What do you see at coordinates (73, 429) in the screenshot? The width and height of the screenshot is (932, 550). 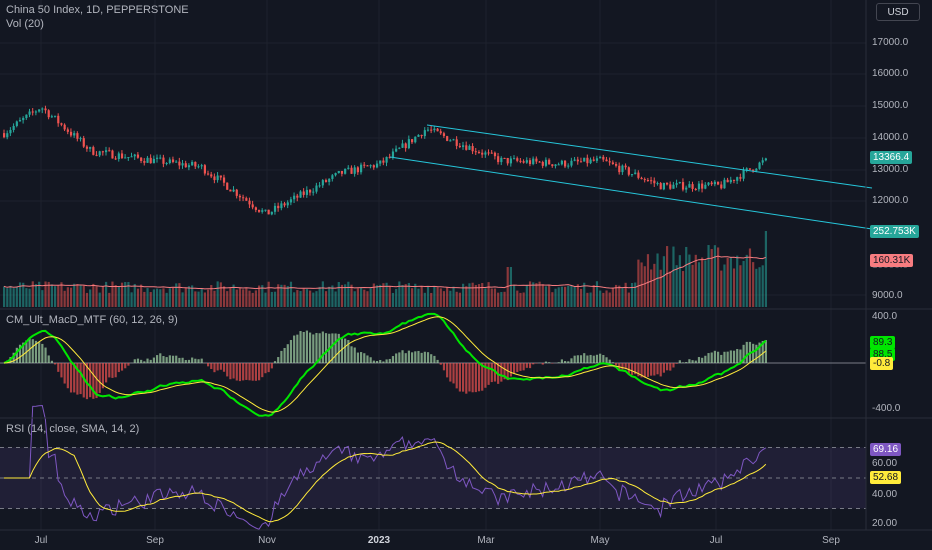 I see `rsi-legend: RSI (14, close, SMA, 14, 2)` at bounding box center [73, 429].